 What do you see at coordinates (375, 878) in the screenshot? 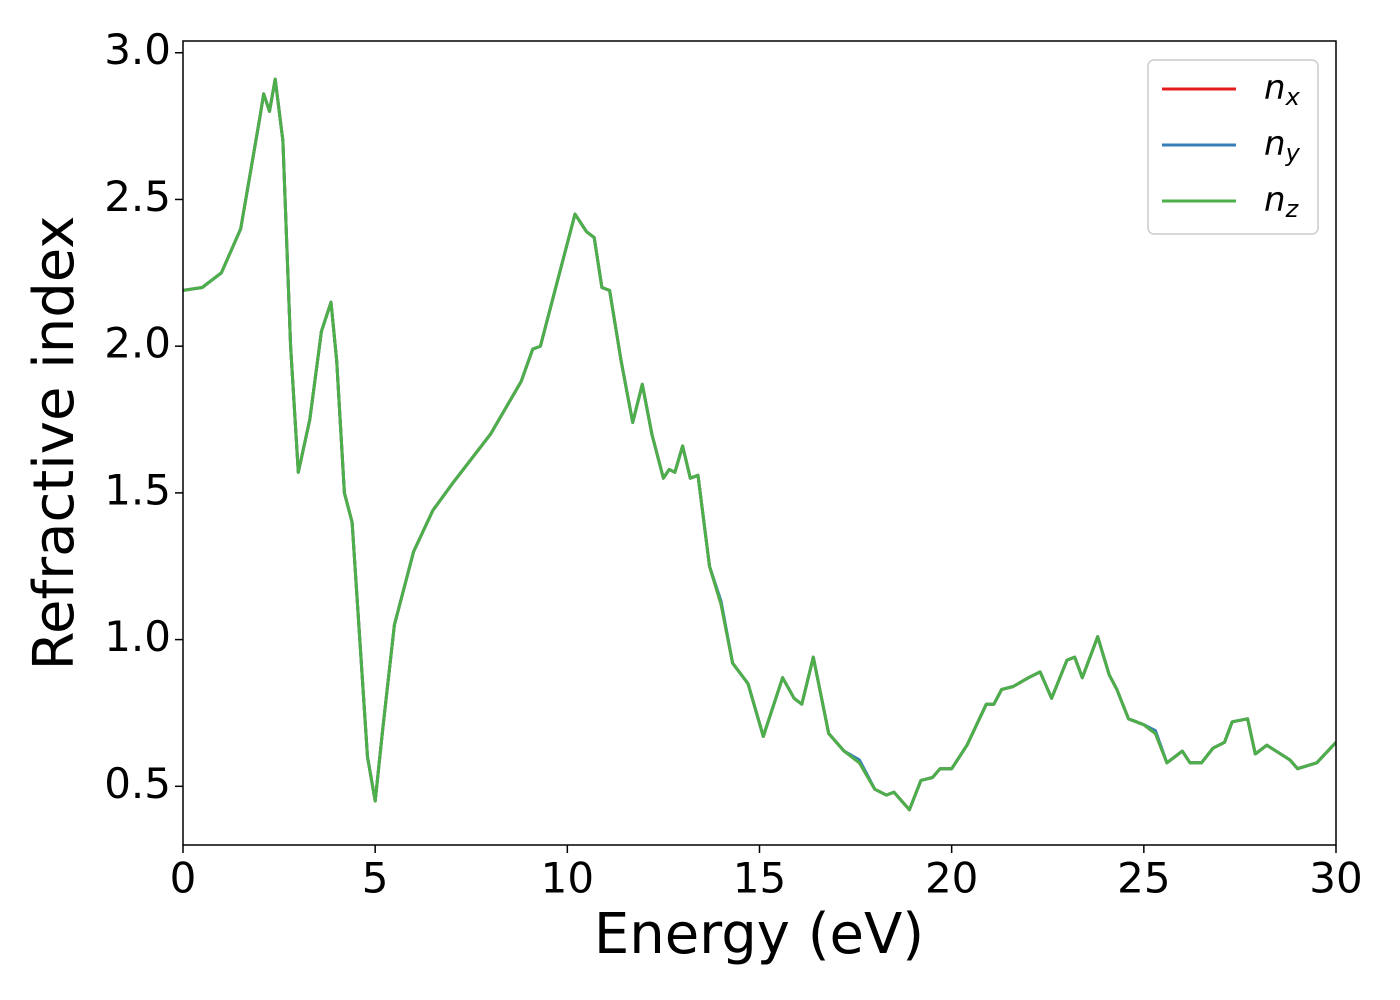
I see `x-tick-label: 5` at bounding box center [375, 878].